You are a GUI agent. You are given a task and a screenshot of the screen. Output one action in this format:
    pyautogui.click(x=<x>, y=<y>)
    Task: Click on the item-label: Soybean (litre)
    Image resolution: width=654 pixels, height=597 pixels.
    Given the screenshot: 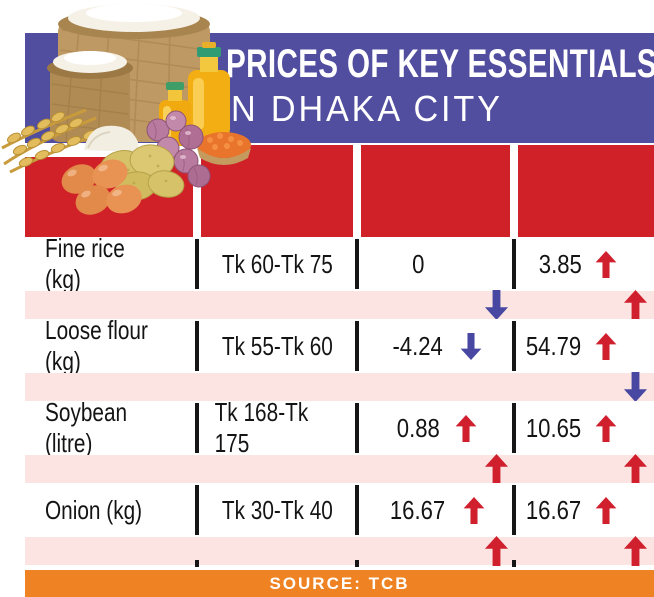 What is the action you would take?
    pyautogui.click(x=86, y=427)
    